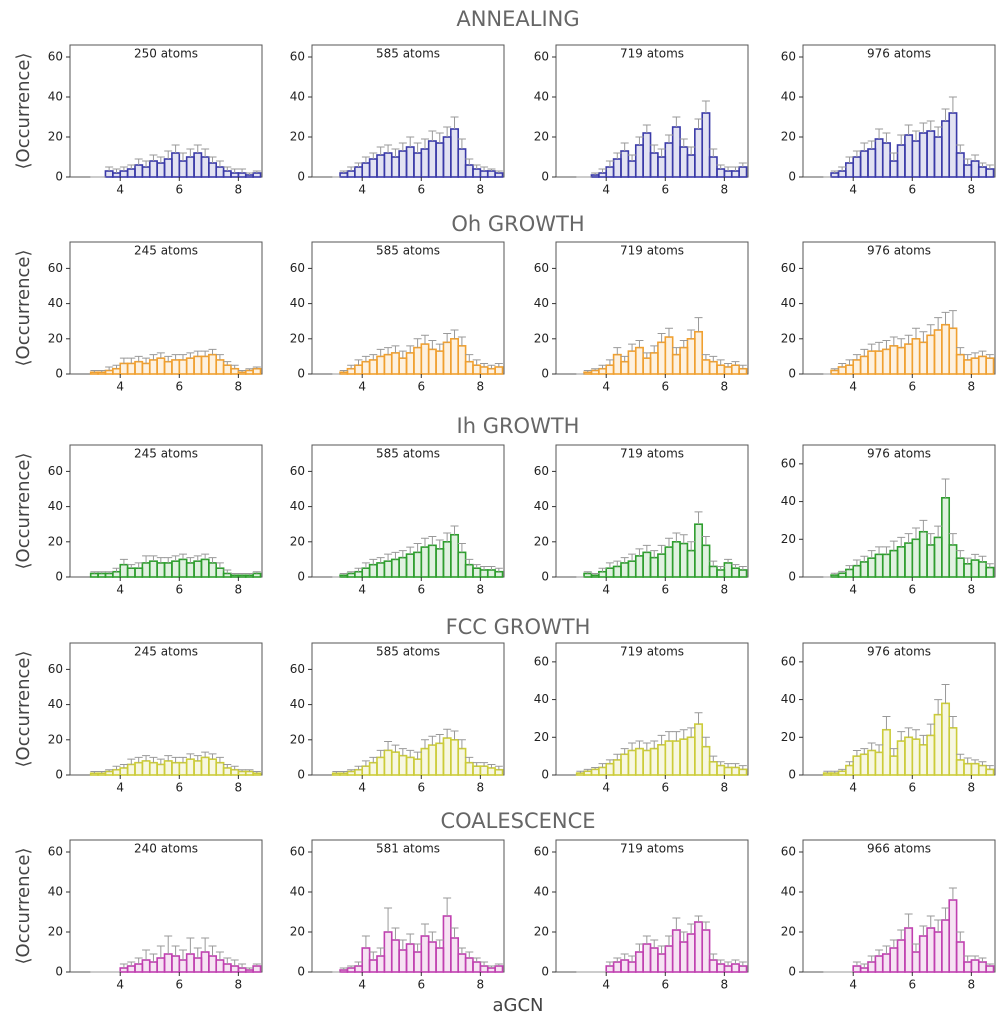 Image resolution: width=998 pixels, height=1019 pixels. I want to click on y-tick-label: 0, so click(545, 577).